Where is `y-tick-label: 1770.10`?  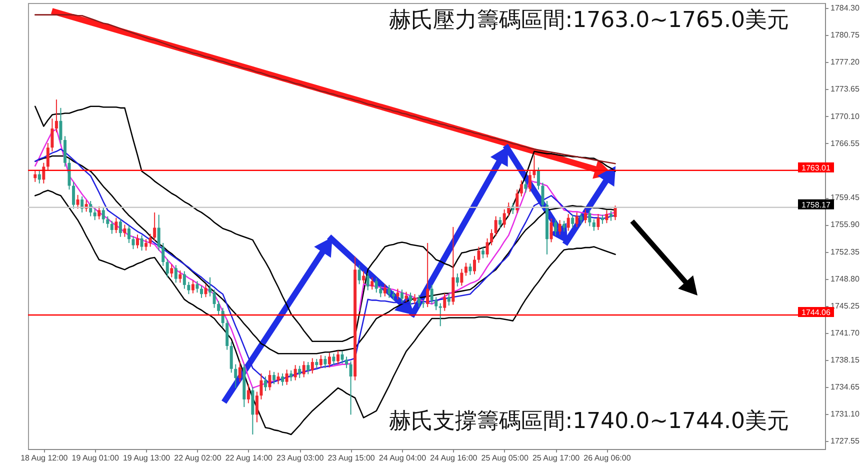 y-tick-label: 1770.10 is located at coordinates (845, 116).